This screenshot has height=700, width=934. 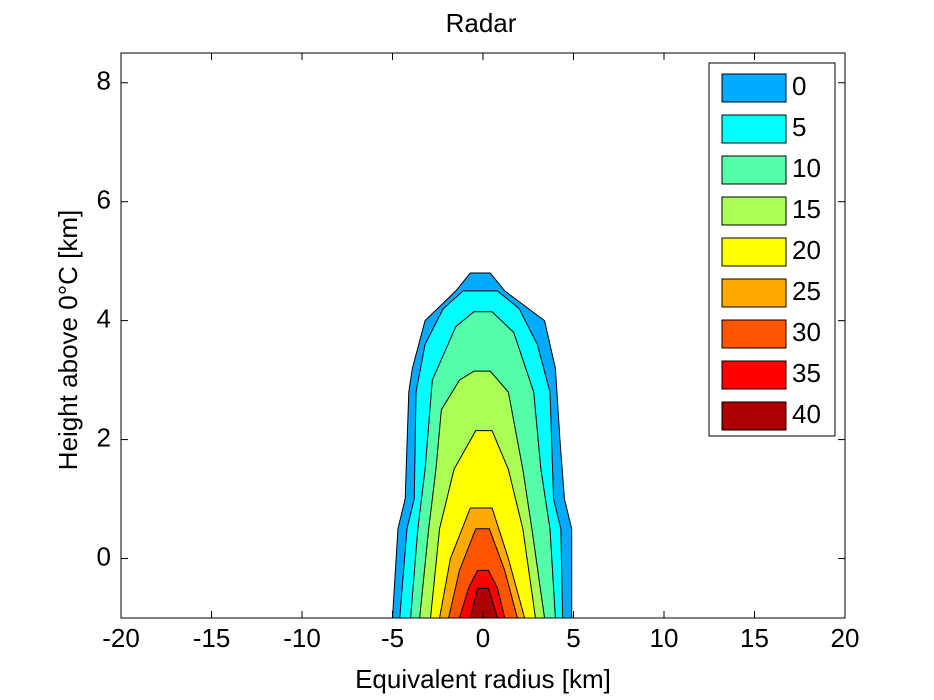 What do you see at coordinates (104, 200) in the screenshot?
I see `y-tick-label: 6` at bounding box center [104, 200].